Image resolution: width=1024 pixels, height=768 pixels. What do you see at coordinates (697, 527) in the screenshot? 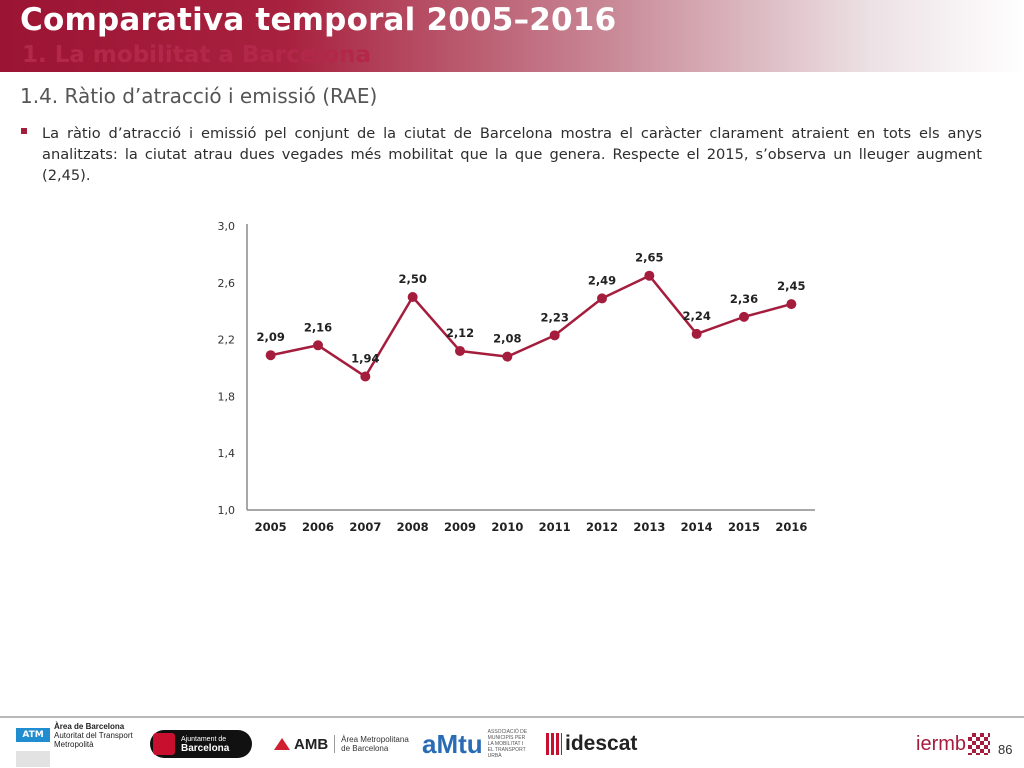
I see `x-tick-label: 2014` at bounding box center [697, 527].